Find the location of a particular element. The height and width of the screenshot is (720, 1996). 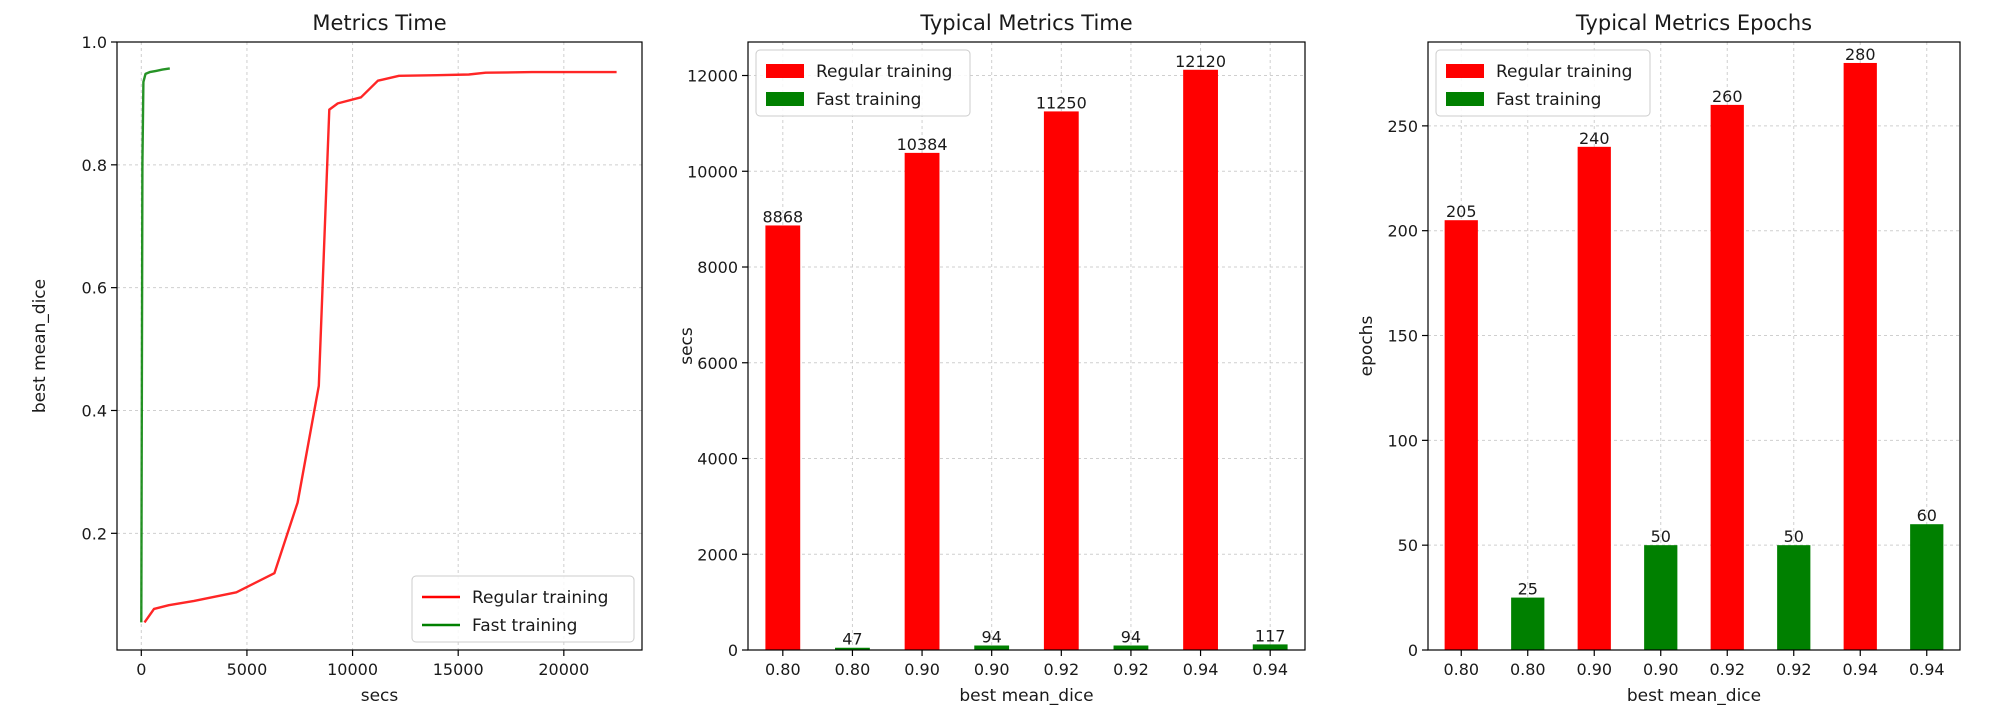

y-tick-label: 12000 is located at coordinates (712, 76).